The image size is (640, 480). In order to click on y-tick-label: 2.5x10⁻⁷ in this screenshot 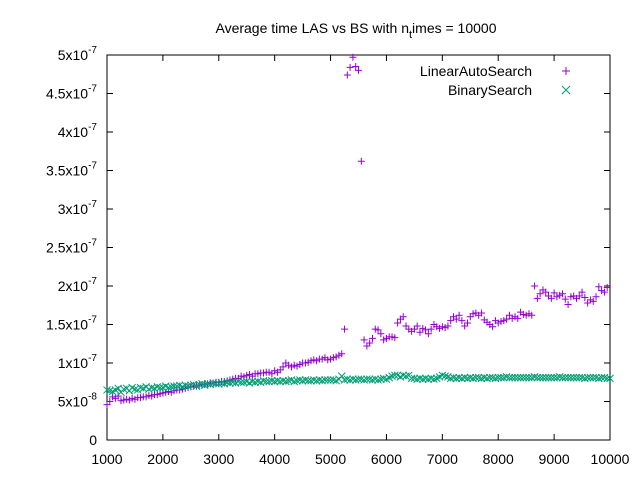, I will do `click(71, 247)`.